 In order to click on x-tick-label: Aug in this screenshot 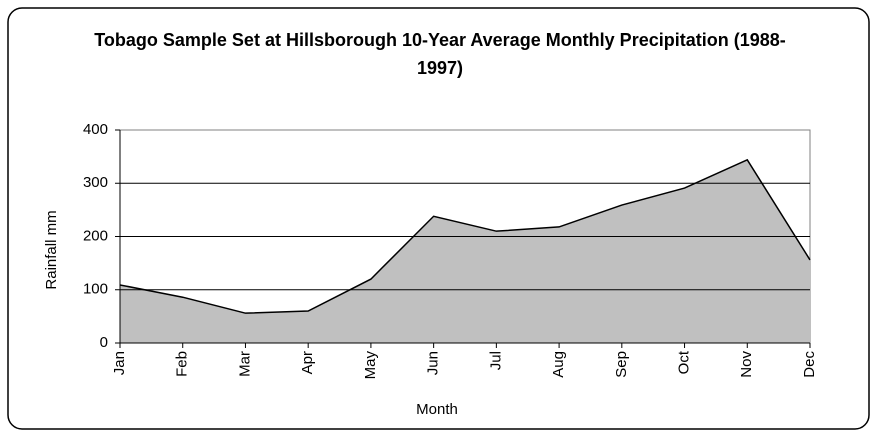, I will do `click(558, 364)`.